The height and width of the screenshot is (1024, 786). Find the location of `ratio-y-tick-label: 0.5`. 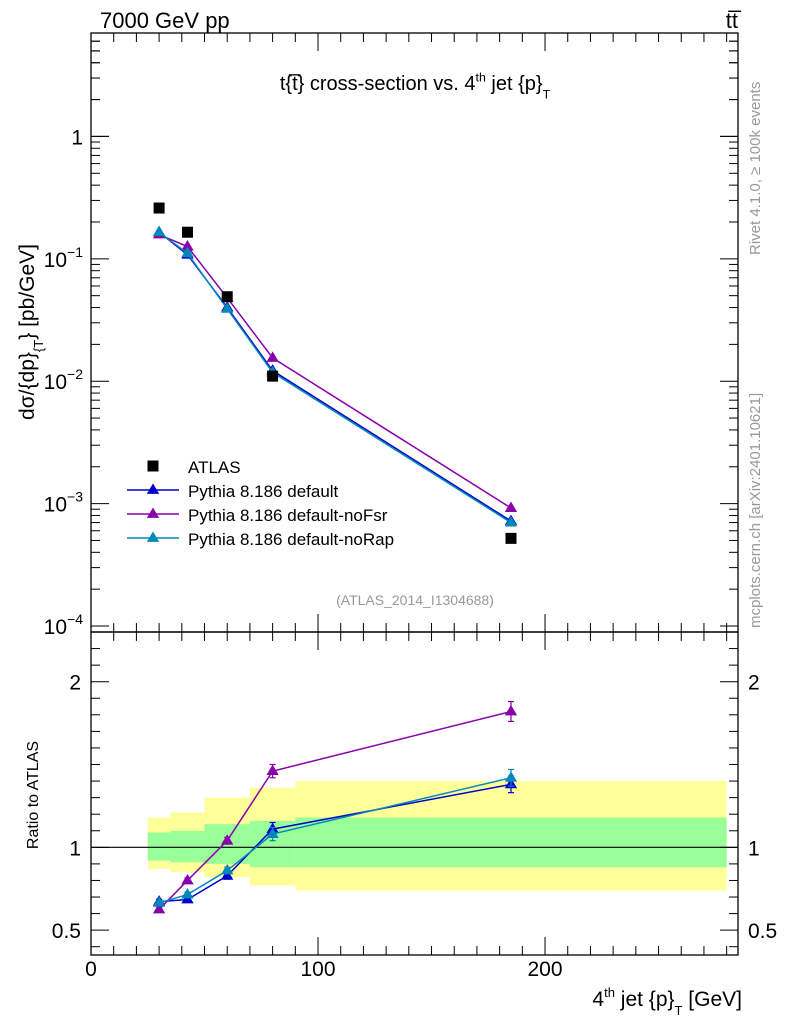

ratio-y-tick-label: 0.5 is located at coordinates (66, 931).